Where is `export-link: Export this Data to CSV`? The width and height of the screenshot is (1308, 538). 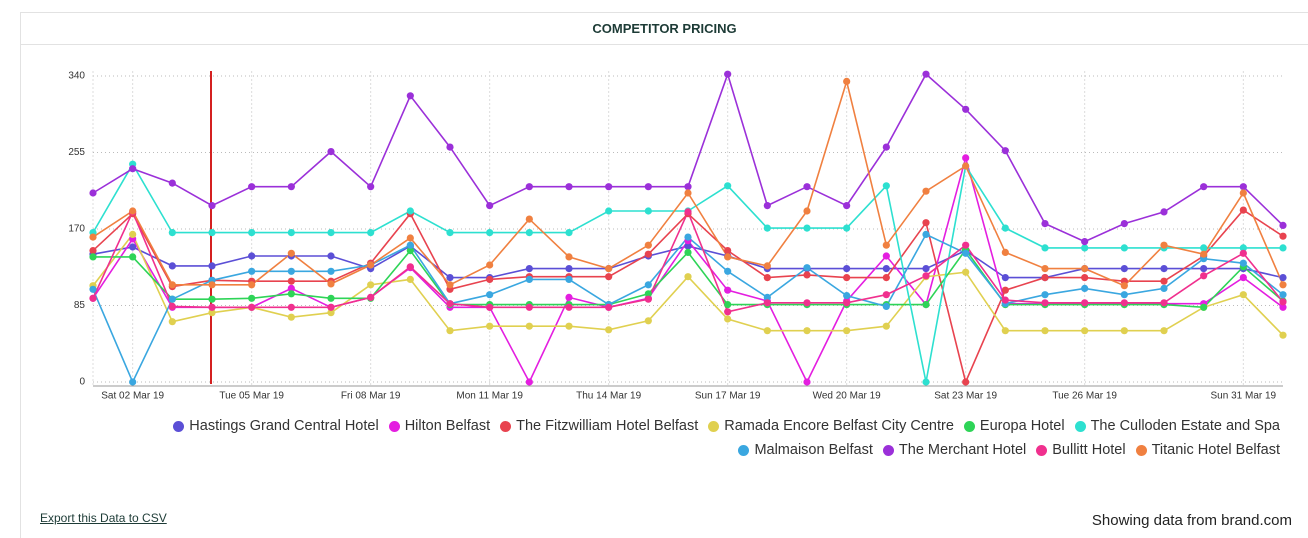
export-link: Export this Data to CSV is located at coordinates (103, 518).